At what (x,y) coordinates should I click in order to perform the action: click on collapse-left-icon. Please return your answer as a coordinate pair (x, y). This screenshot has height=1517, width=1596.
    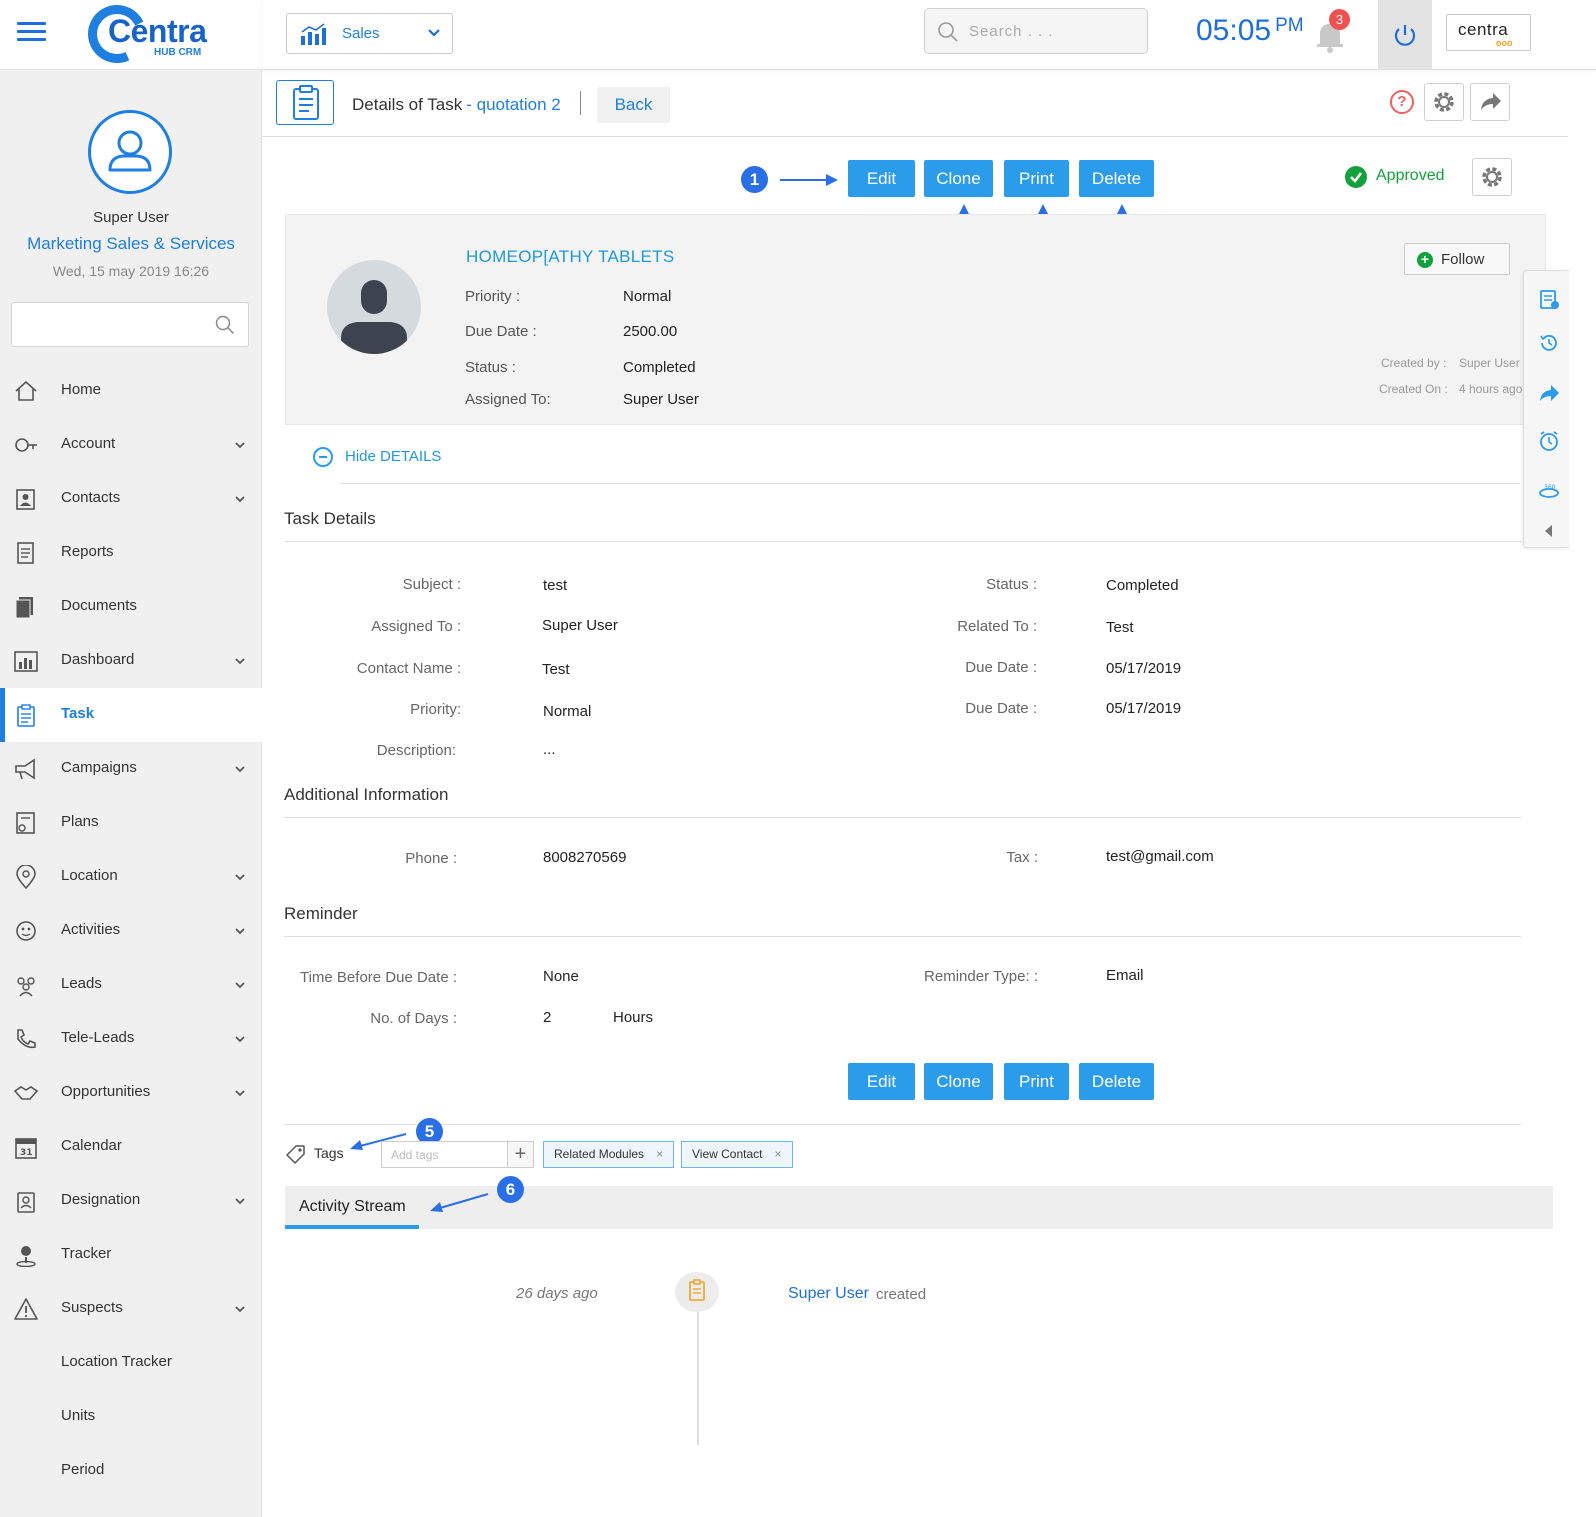
    Looking at the image, I should click on (1549, 531).